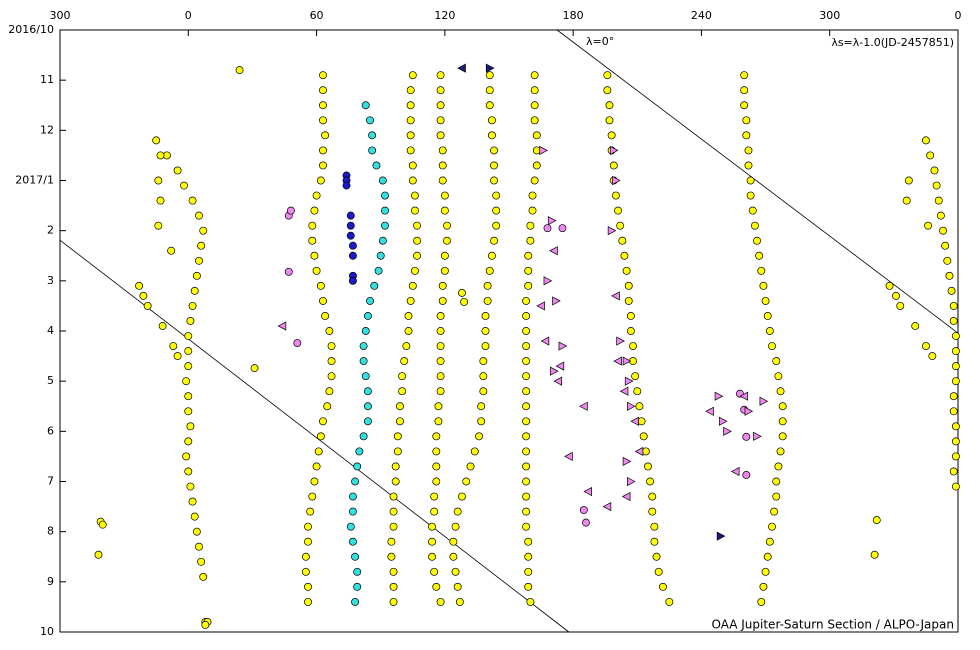  I want to click on y-tick-label: 2017/1, so click(34, 180).